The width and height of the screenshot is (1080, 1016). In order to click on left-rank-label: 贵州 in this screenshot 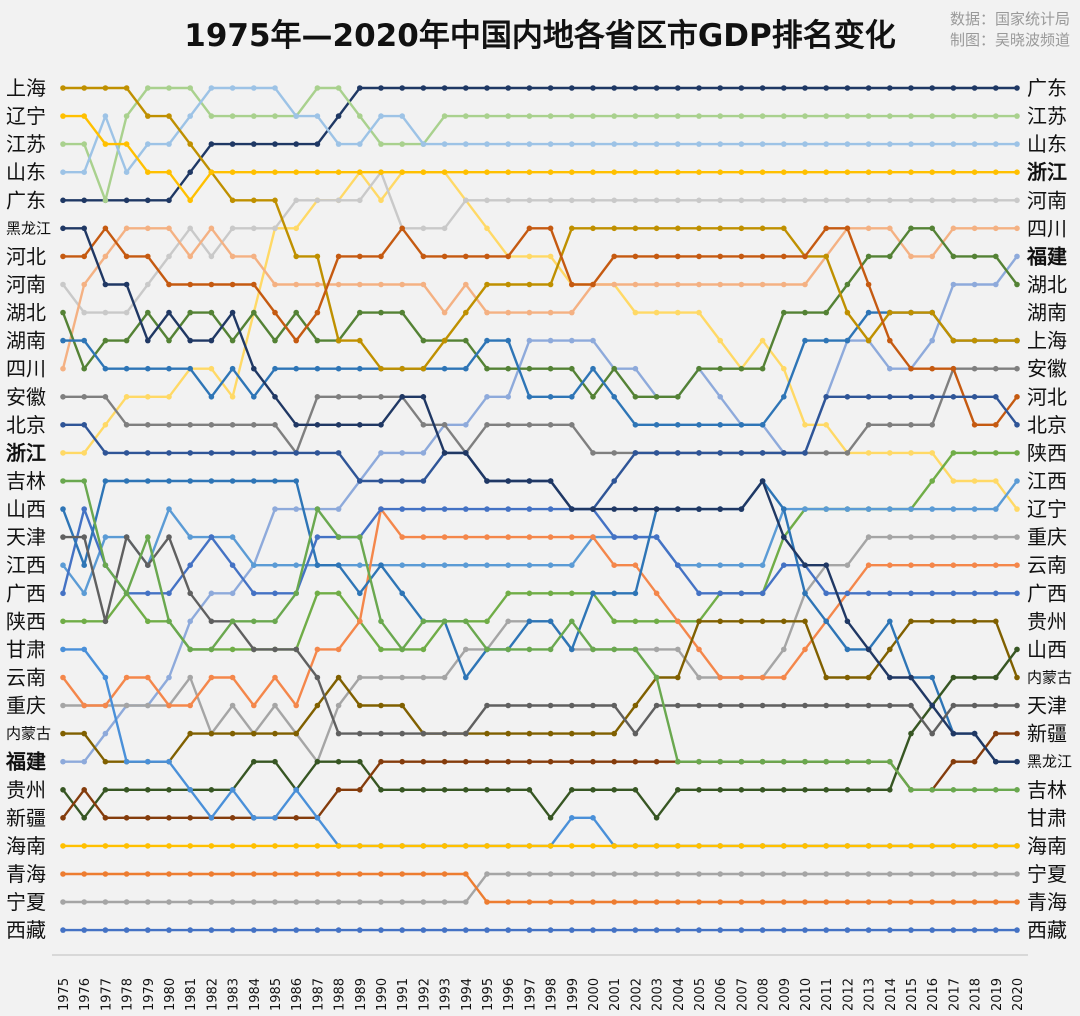, I will do `click(26, 790)`.